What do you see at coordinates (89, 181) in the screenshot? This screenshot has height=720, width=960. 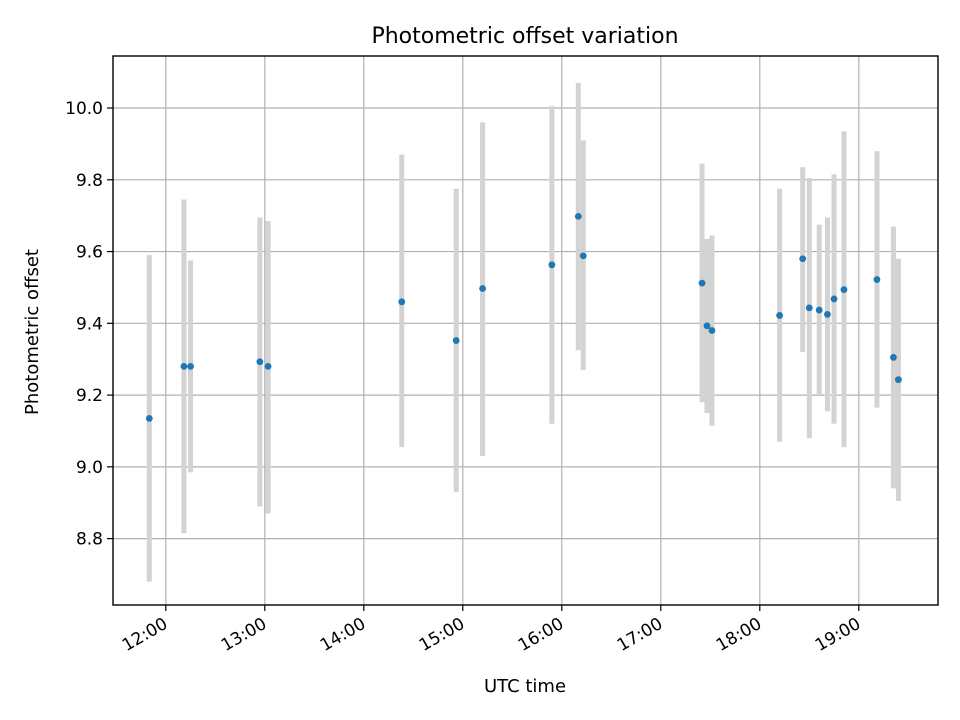 I see `y-tick-label: 9.8` at bounding box center [89, 181].